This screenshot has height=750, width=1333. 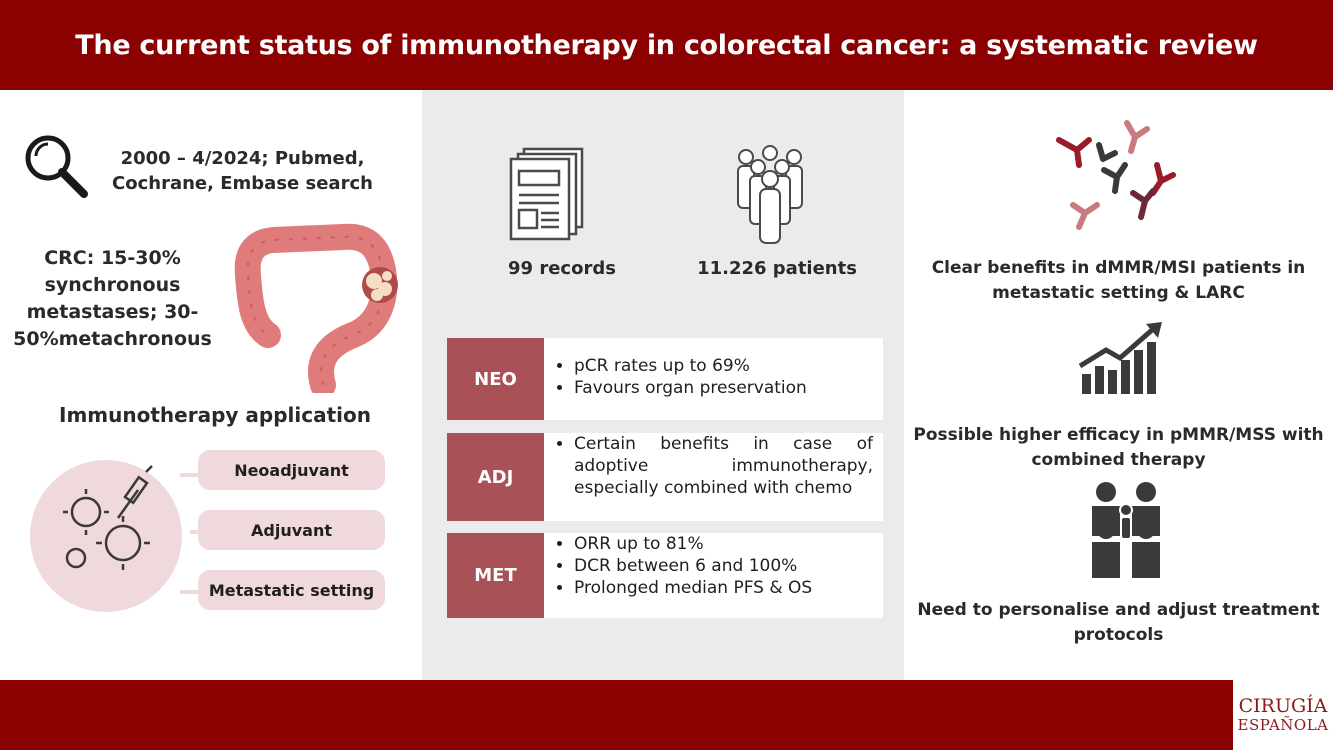 I want to click on tag-adj: ADJ, so click(x=495, y=477).